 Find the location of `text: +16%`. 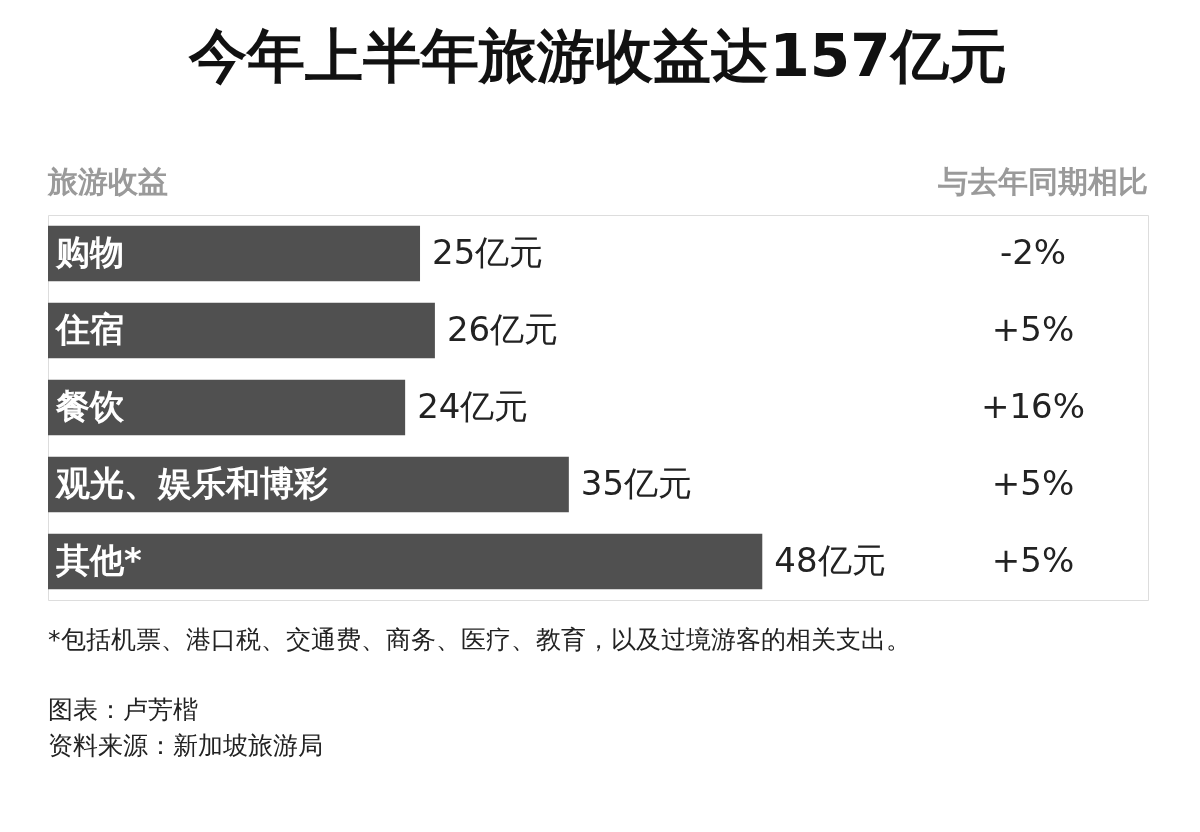

text: +16% is located at coordinates (1033, 405).